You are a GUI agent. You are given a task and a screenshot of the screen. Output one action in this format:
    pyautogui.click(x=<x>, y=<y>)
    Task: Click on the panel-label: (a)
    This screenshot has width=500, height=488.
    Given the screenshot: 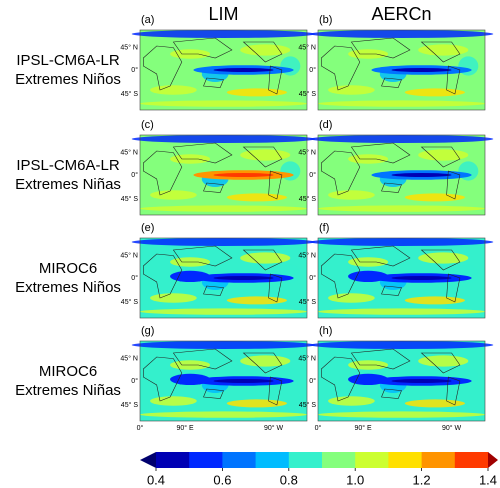 What is the action you would take?
    pyautogui.click(x=147, y=20)
    